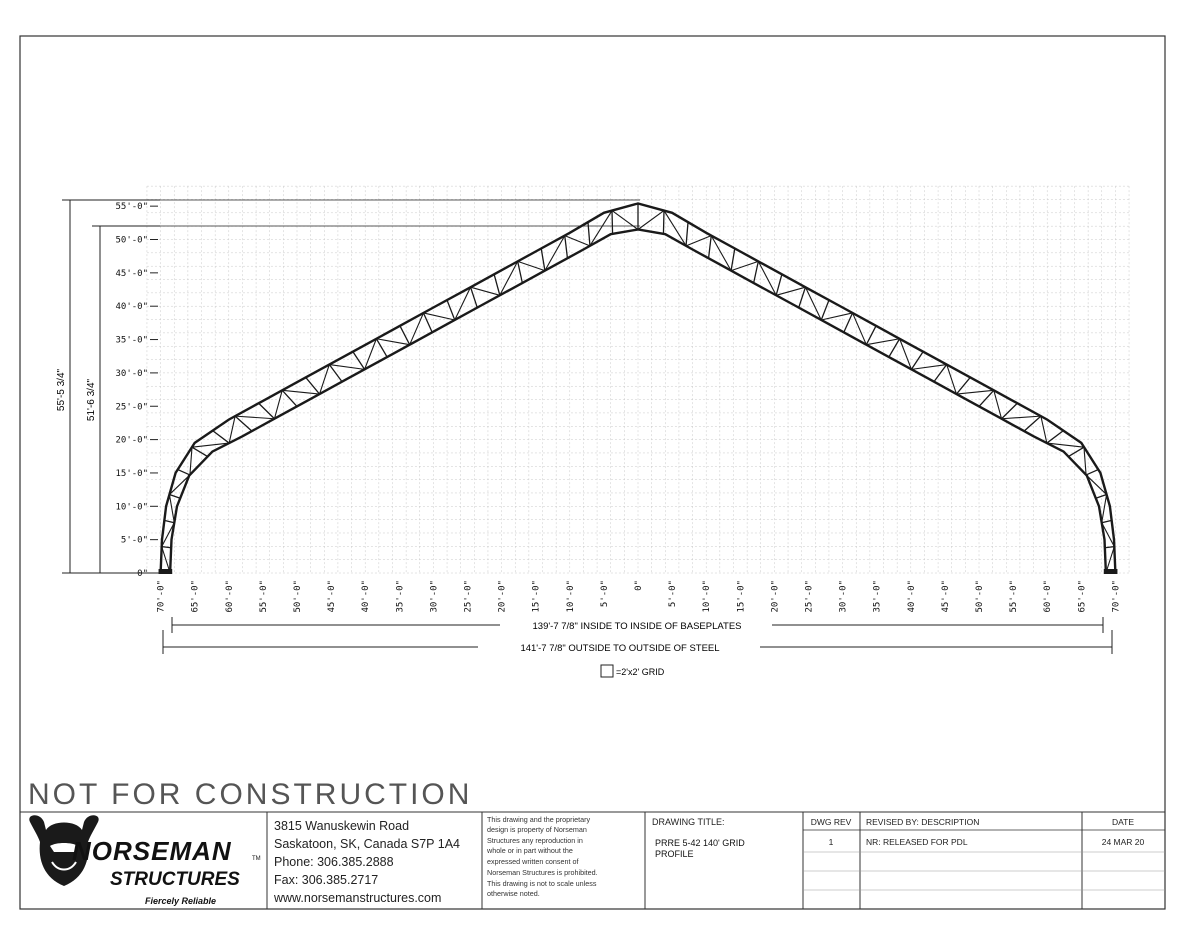  I want to click on y-tick-label: 25'-0", so click(131, 407).